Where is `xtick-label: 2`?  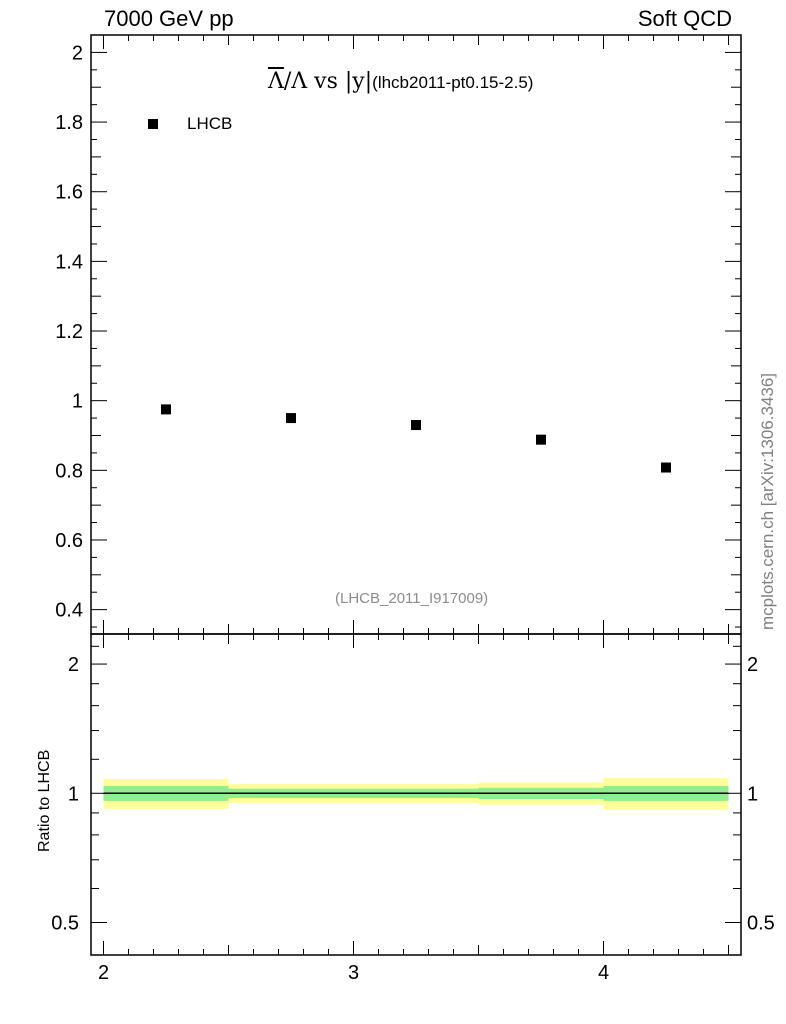 xtick-label: 2 is located at coordinates (103, 973).